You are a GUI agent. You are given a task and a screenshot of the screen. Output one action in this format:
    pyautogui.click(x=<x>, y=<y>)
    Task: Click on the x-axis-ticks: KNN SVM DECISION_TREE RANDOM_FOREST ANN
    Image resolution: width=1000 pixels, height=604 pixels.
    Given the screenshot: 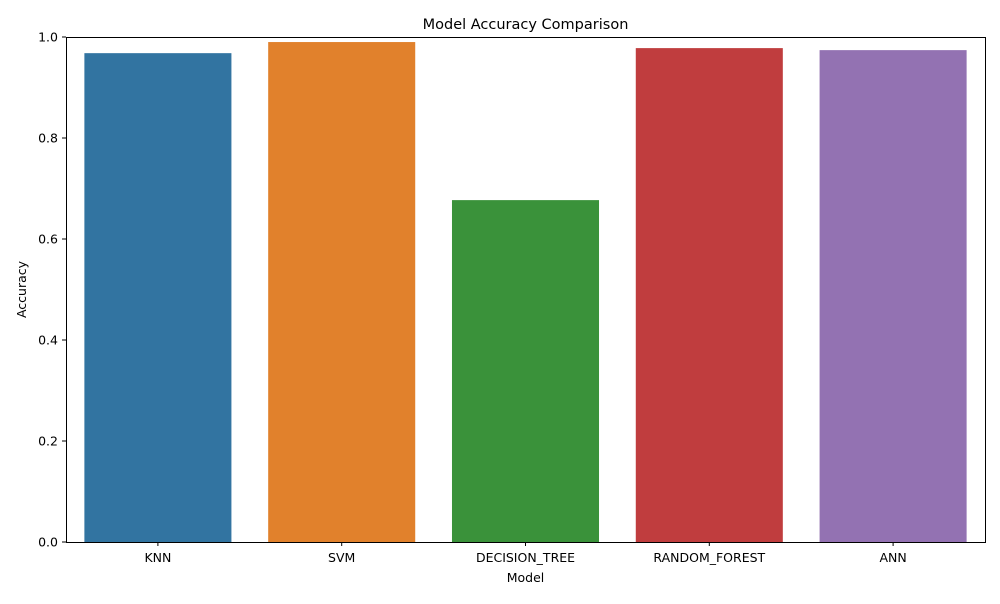 What is the action you would take?
    pyautogui.click(x=525, y=553)
    